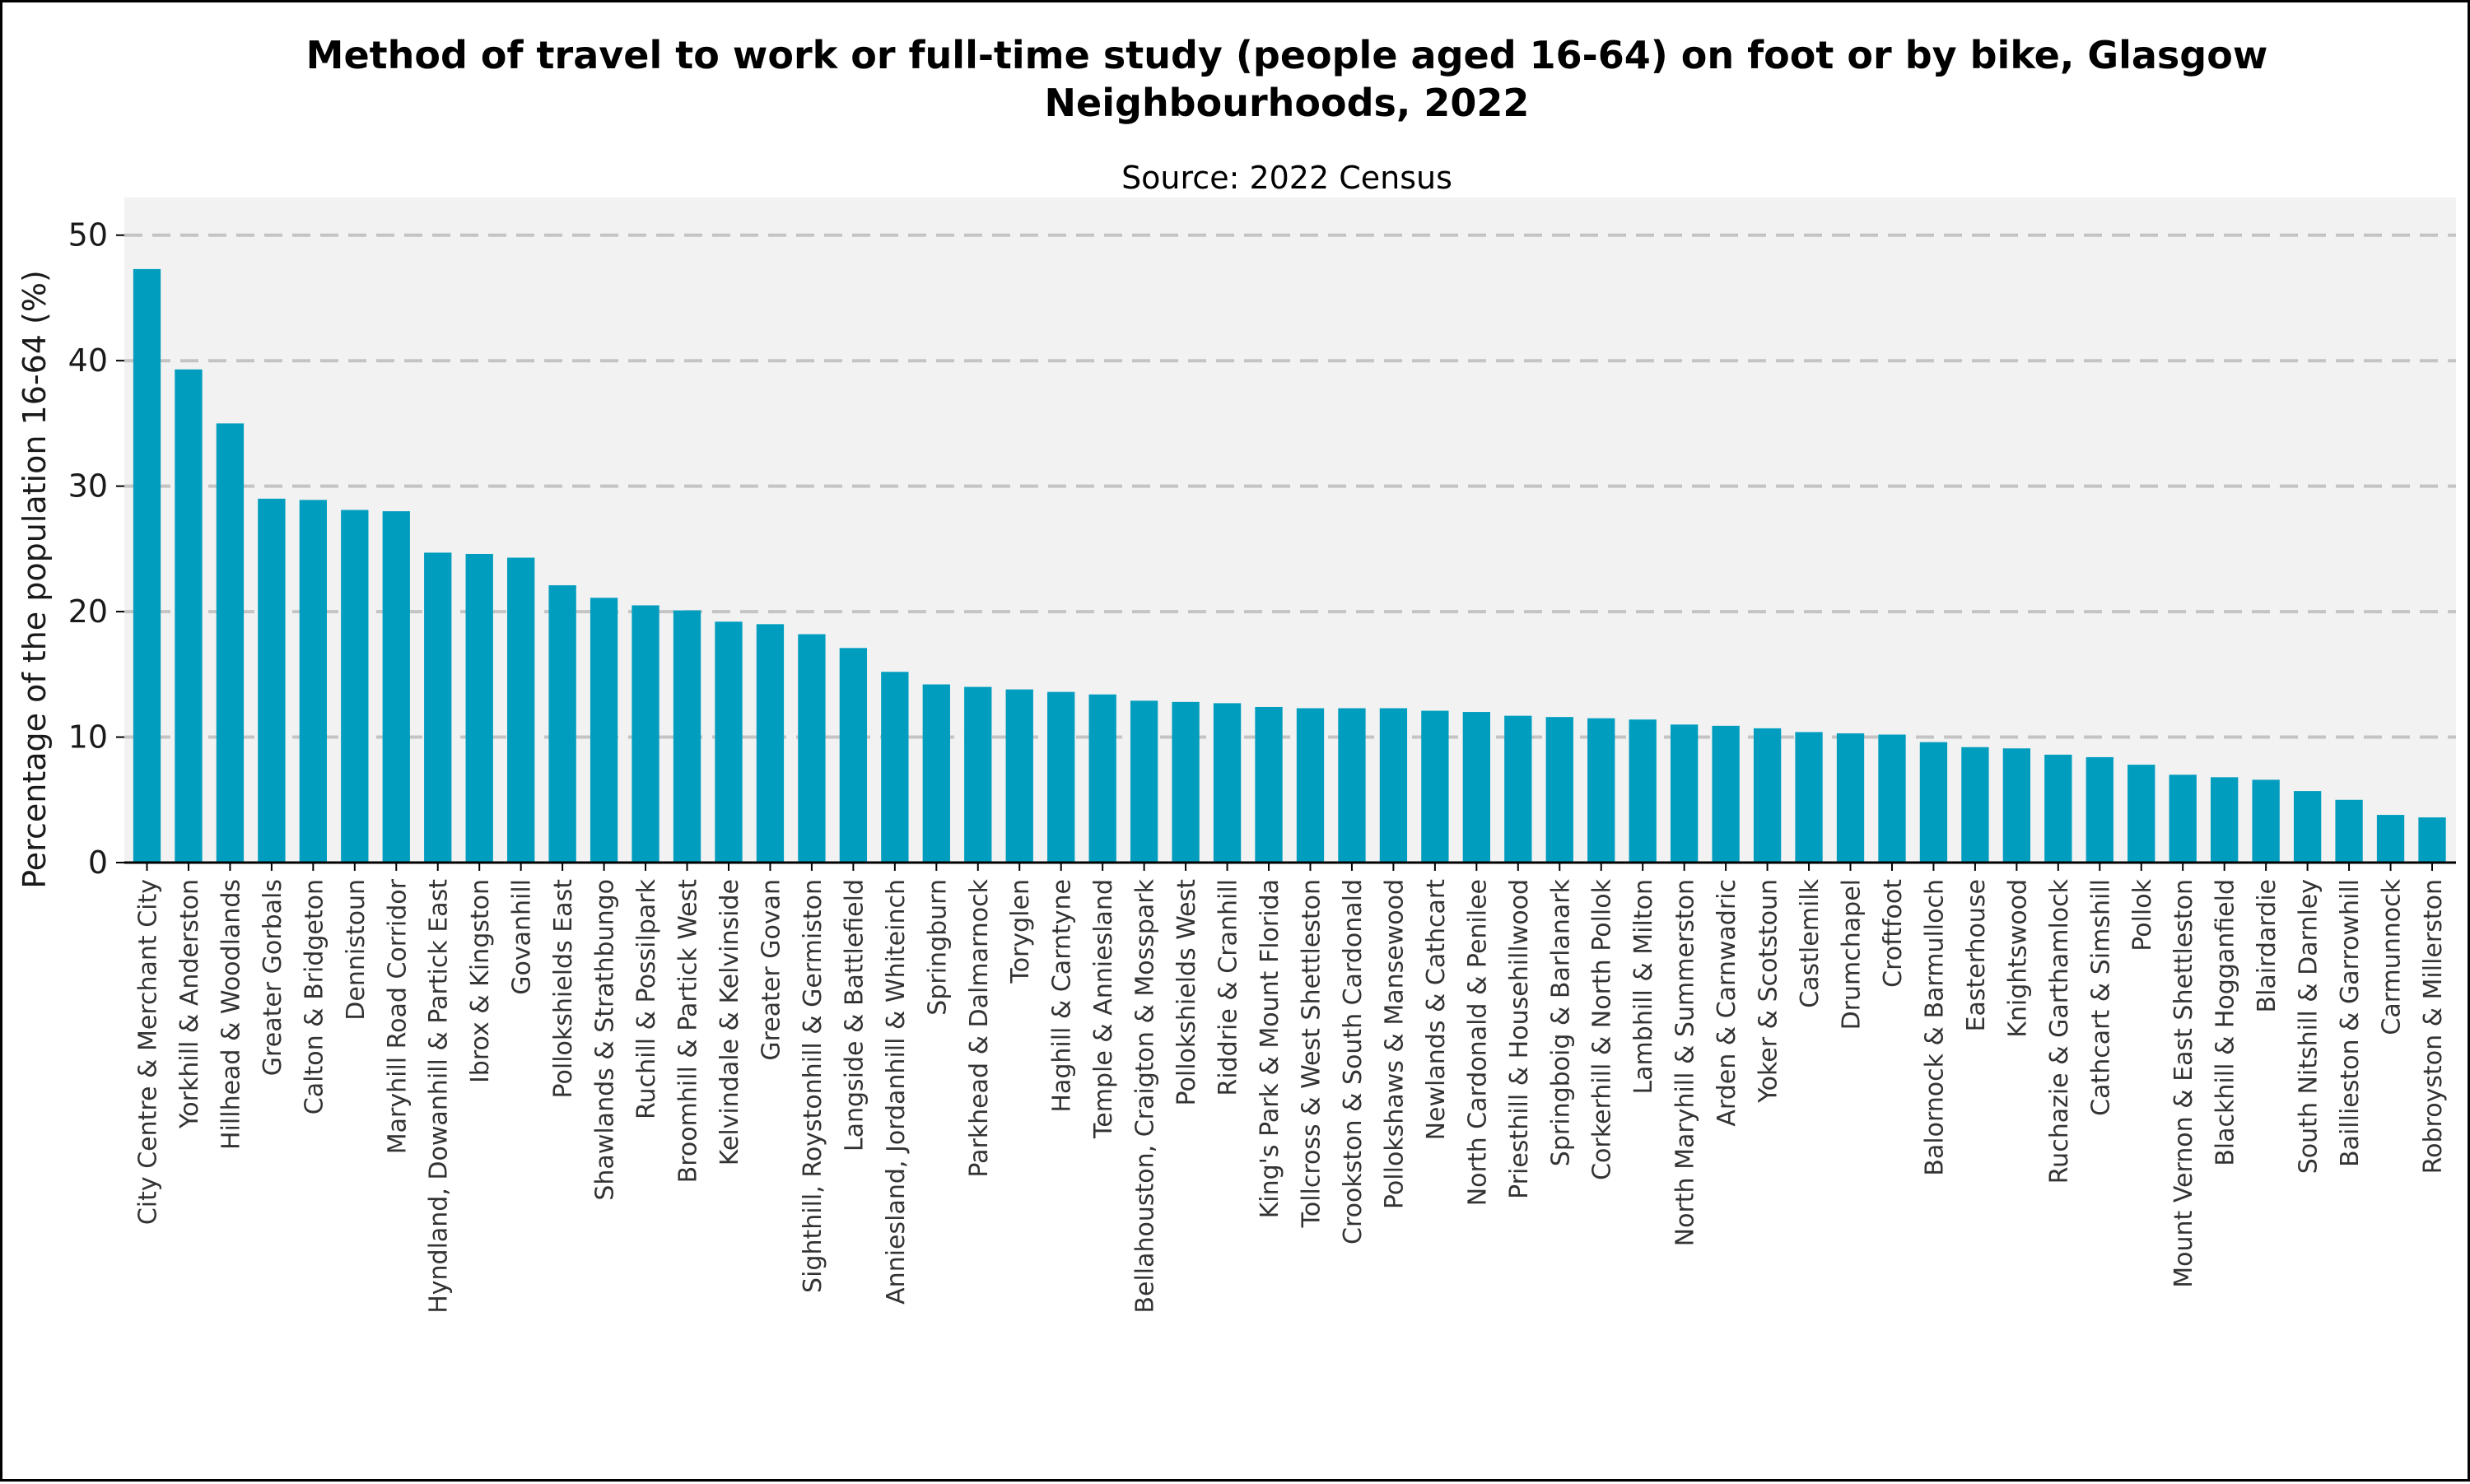 This screenshot has width=2470, height=1484. Describe the element at coordinates (1145, 1095) in the screenshot. I see `x-tick-label: Bellahouston, Craigton & Mosspark` at that location.